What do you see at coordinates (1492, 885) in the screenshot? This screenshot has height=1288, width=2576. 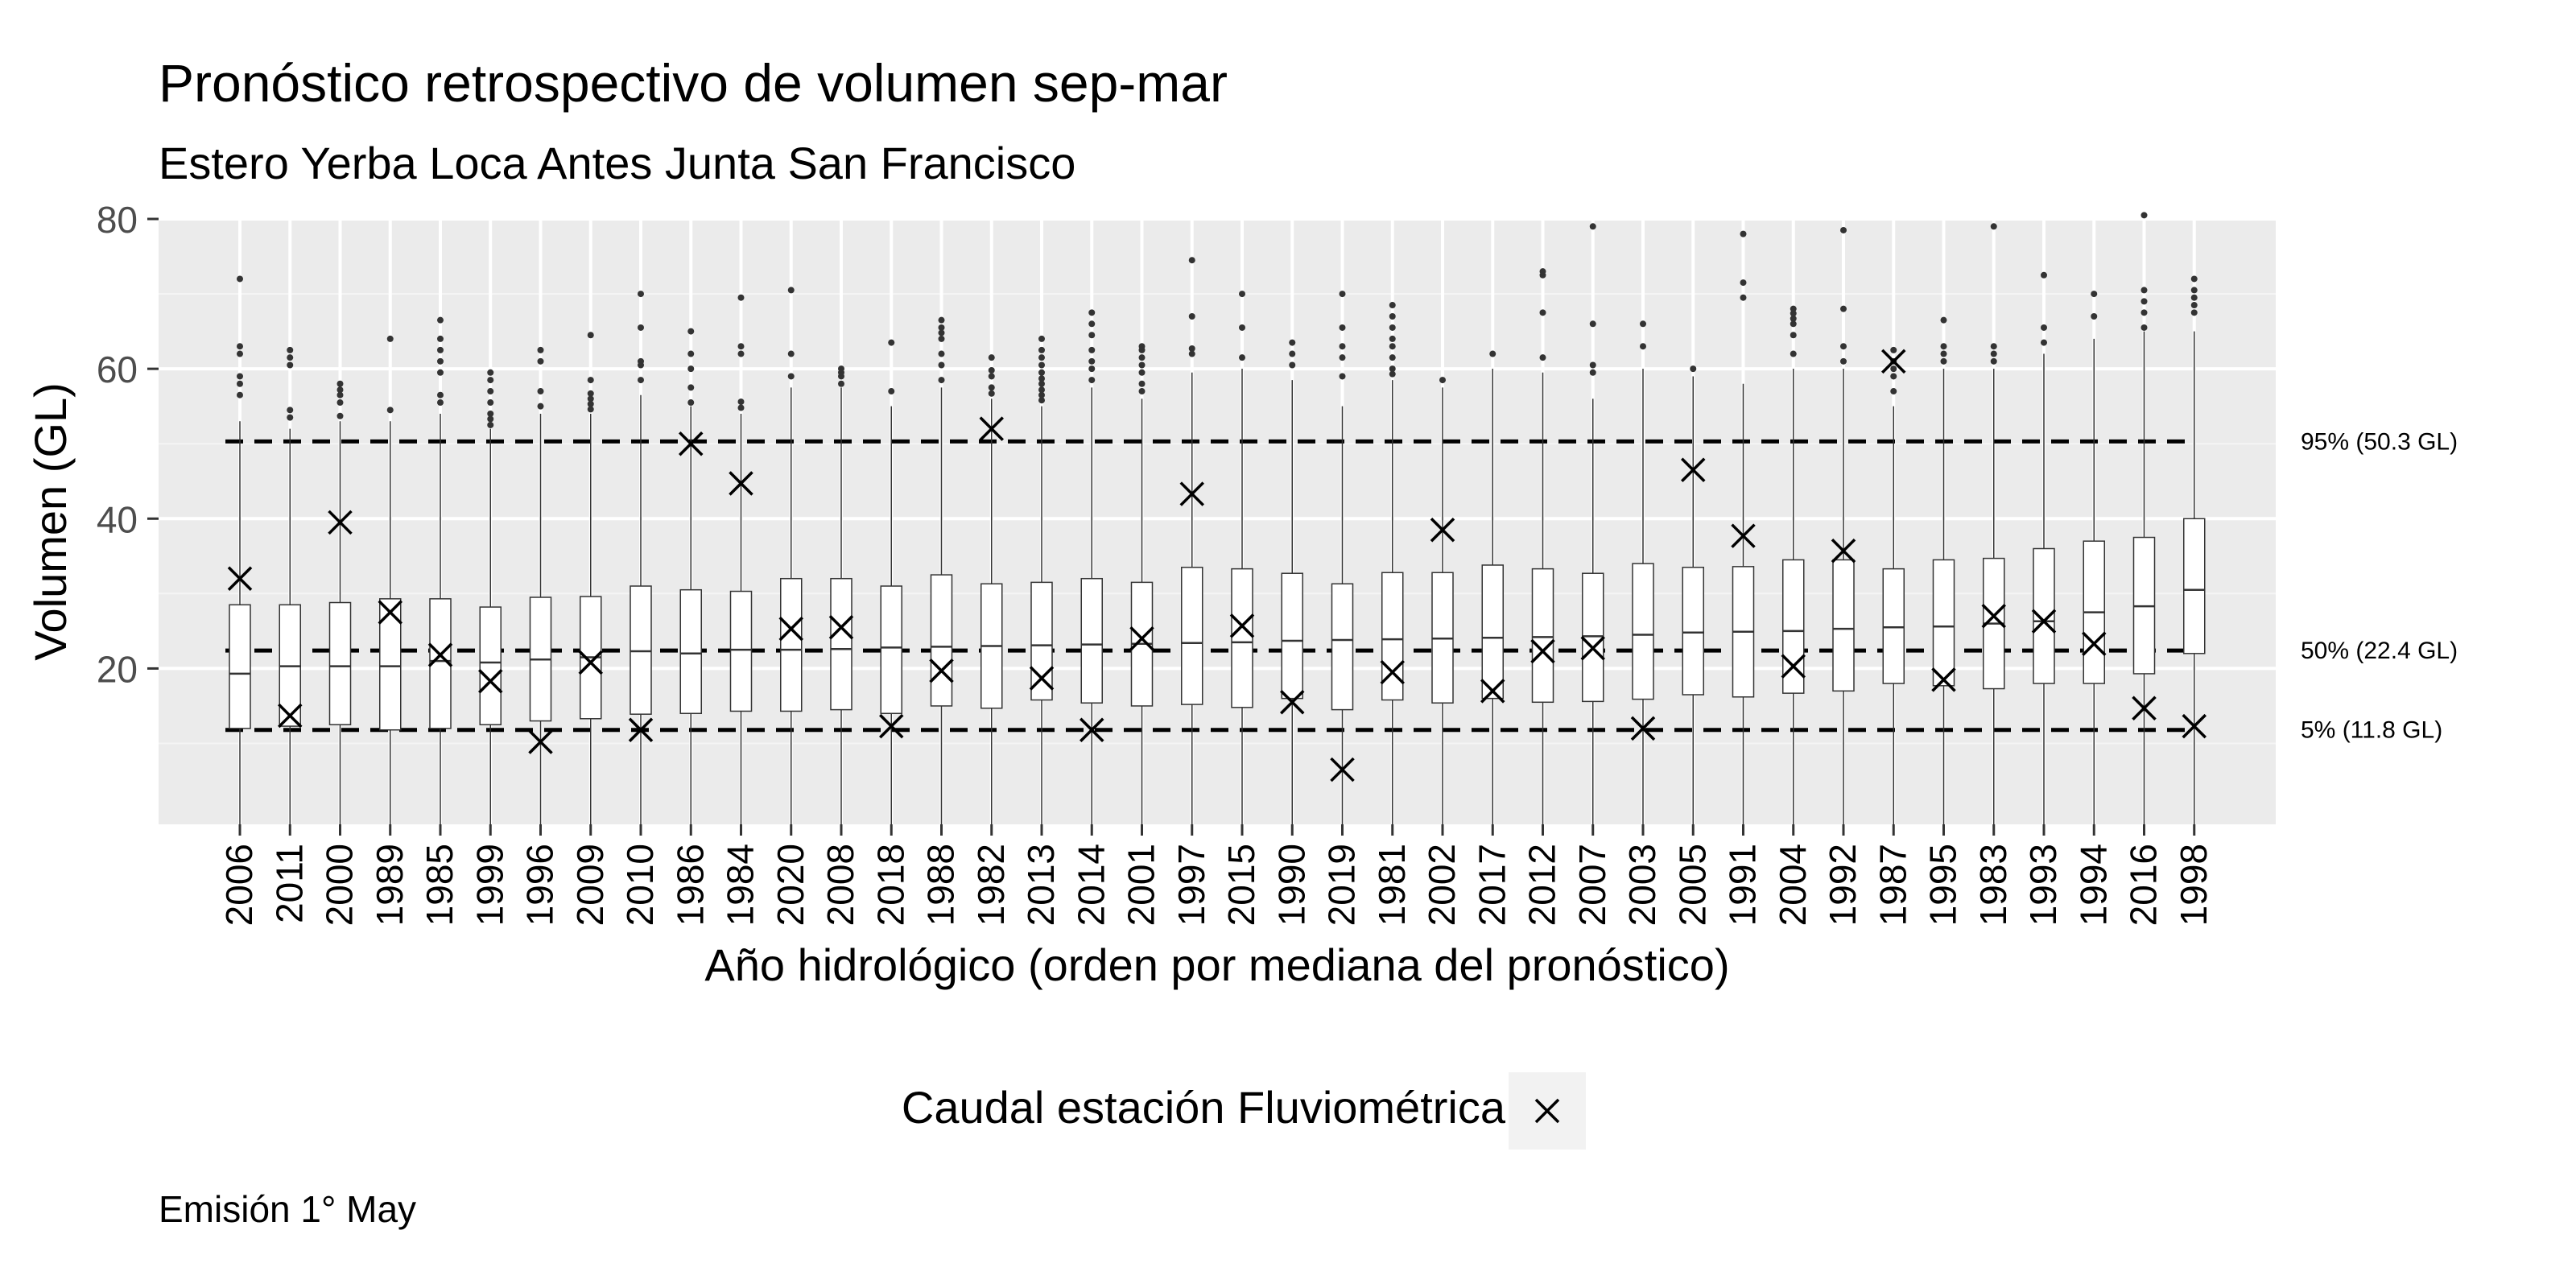 I see `x-tick-label: 2017` at bounding box center [1492, 885].